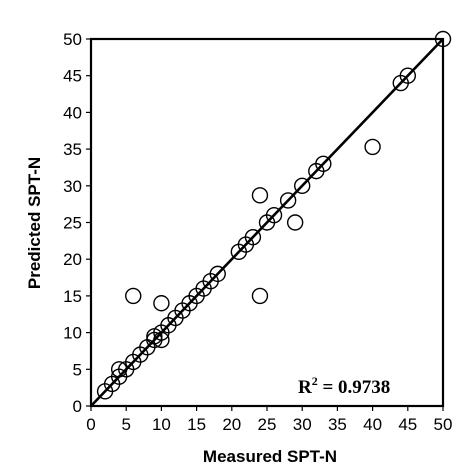 This screenshot has width=474, height=474. Describe the element at coordinates (90, 424) in the screenshot. I see `x-tick-label: 0` at that location.